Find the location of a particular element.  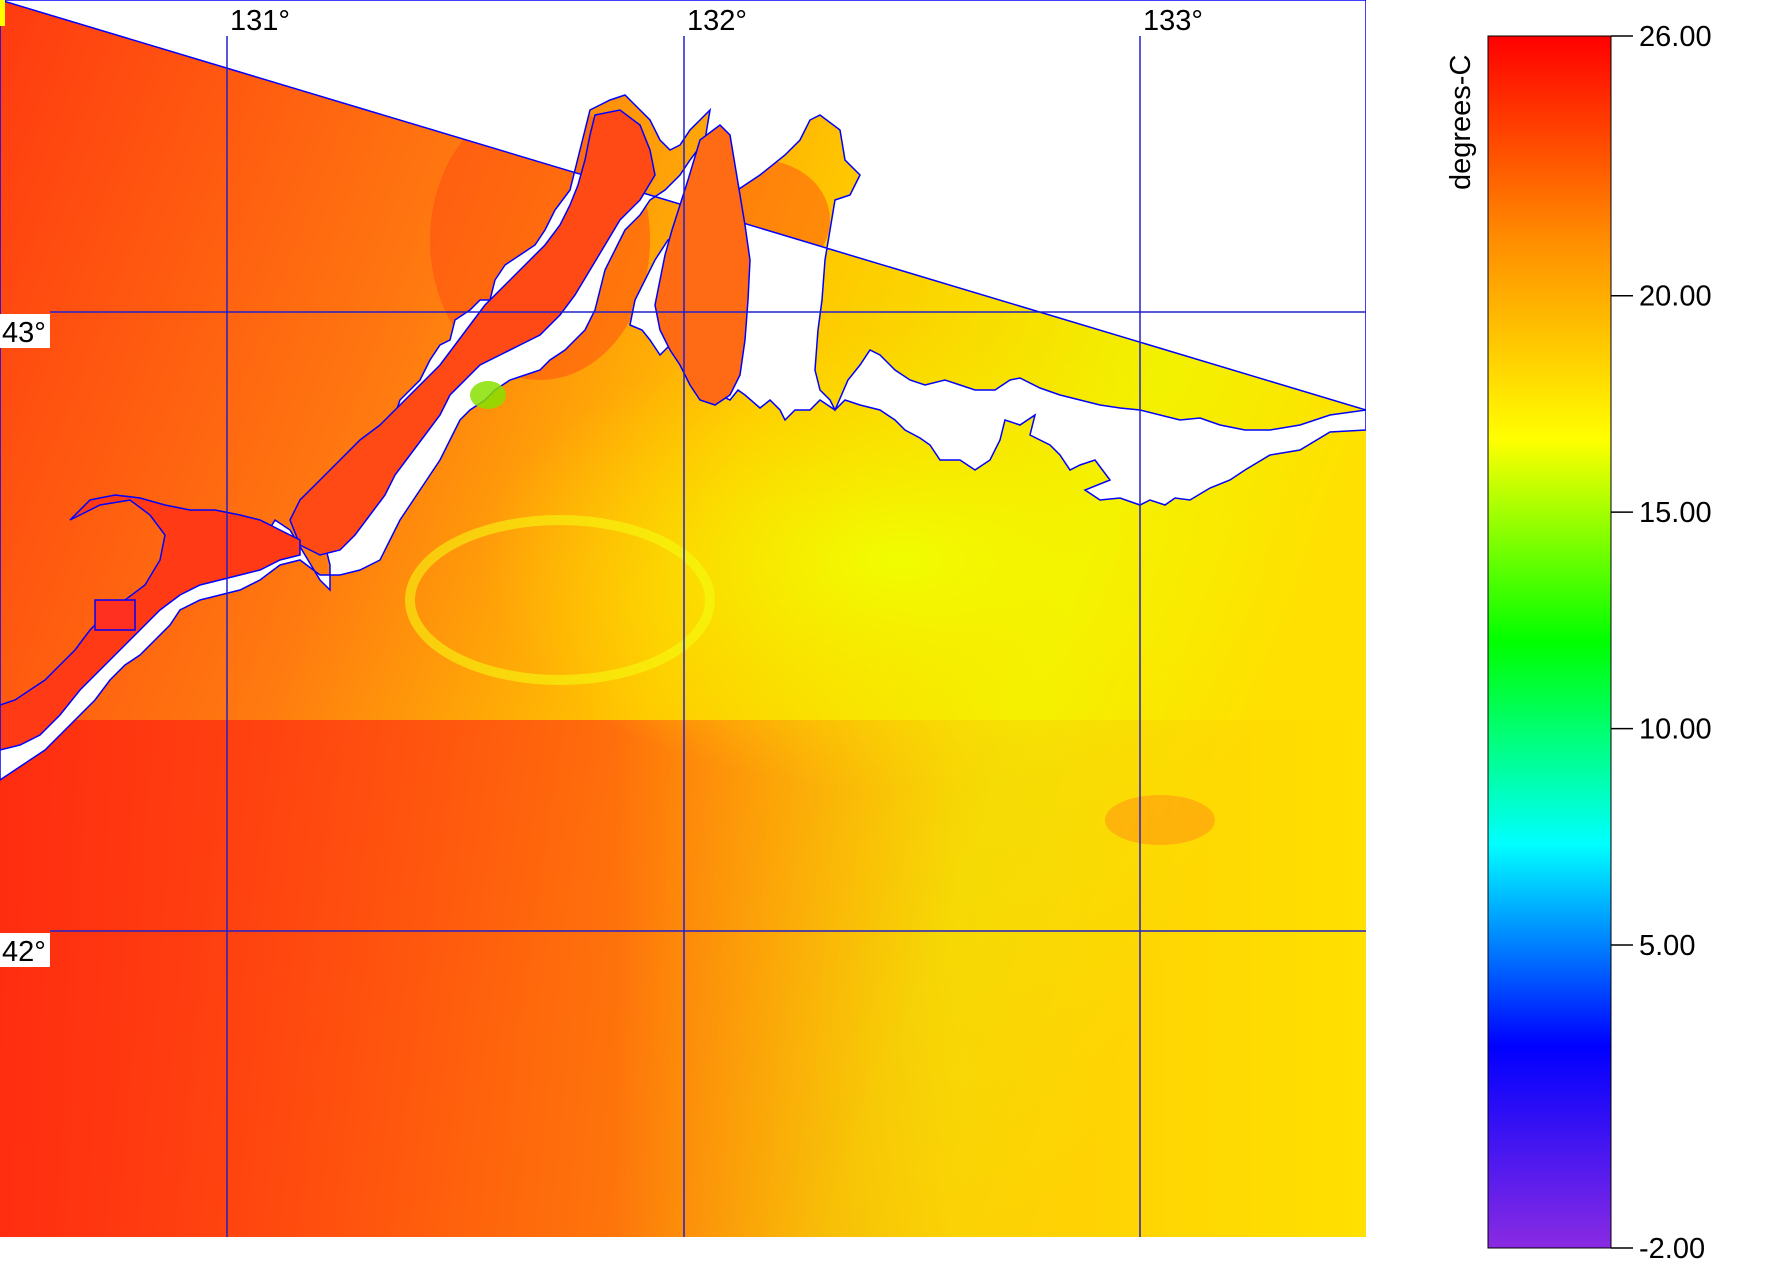

longitude-label-131: 131° is located at coordinates (260, 21).